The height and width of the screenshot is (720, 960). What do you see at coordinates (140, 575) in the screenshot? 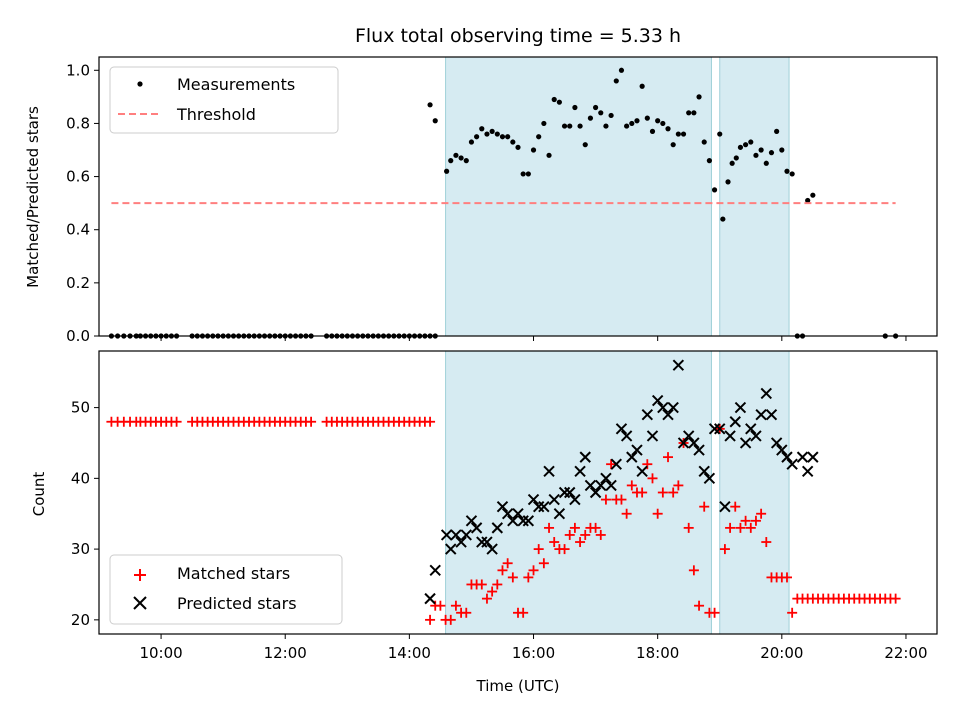
I see `legend-matched-marker` at bounding box center [140, 575].